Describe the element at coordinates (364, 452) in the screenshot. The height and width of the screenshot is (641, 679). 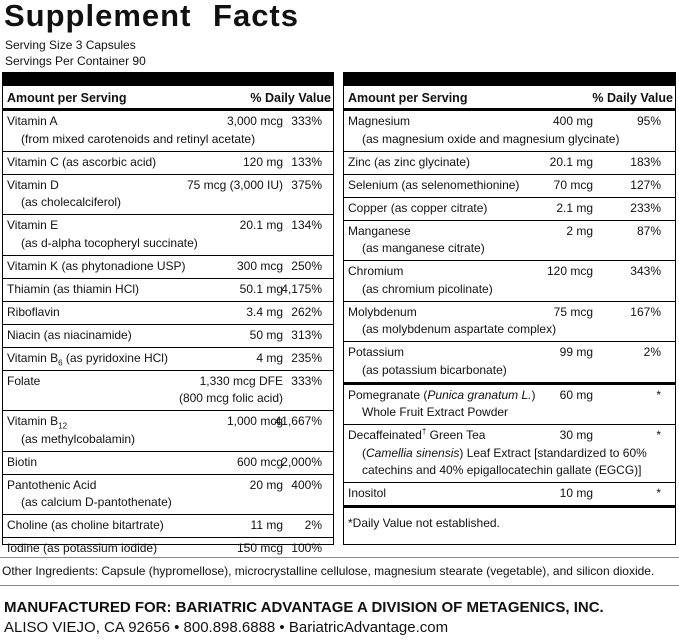
I see `detail-part: (` at that location.